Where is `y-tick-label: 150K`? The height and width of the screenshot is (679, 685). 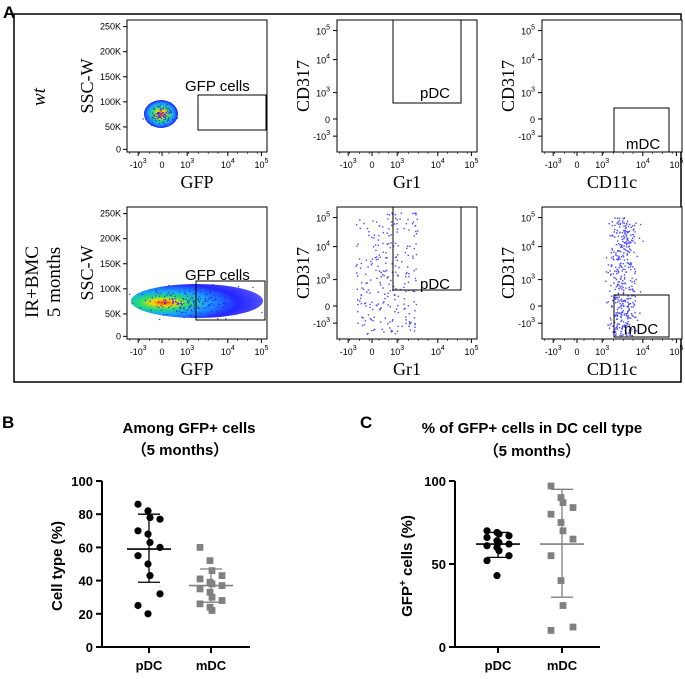 y-tick-label: 150K is located at coordinates (110, 264).